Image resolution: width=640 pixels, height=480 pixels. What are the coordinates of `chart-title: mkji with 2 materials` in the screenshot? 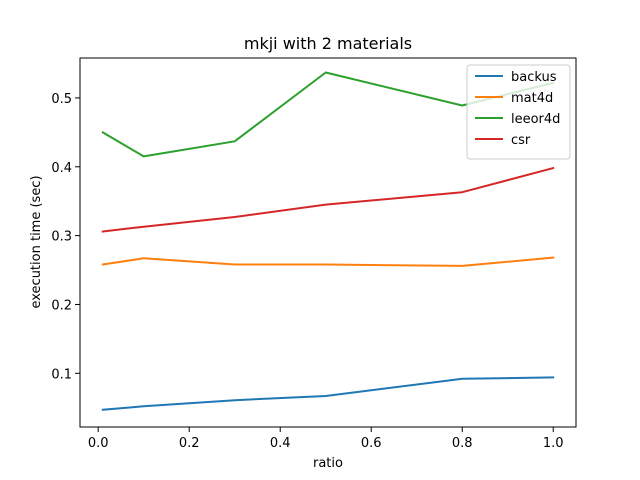 It's located at (328, 43).